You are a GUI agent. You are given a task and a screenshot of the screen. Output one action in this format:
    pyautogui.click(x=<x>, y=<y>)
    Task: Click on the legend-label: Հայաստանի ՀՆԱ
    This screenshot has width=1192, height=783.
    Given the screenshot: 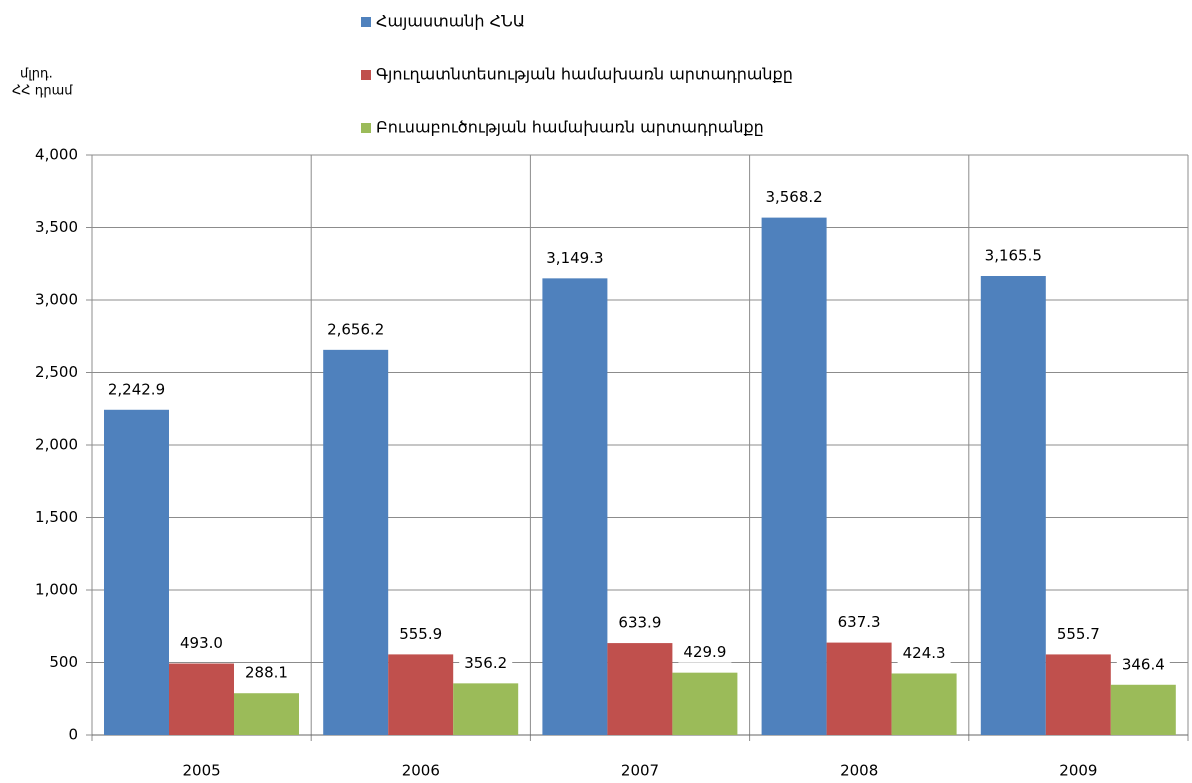 What is the action you would take?
    pyautogui.click(x=450, y=21)
    